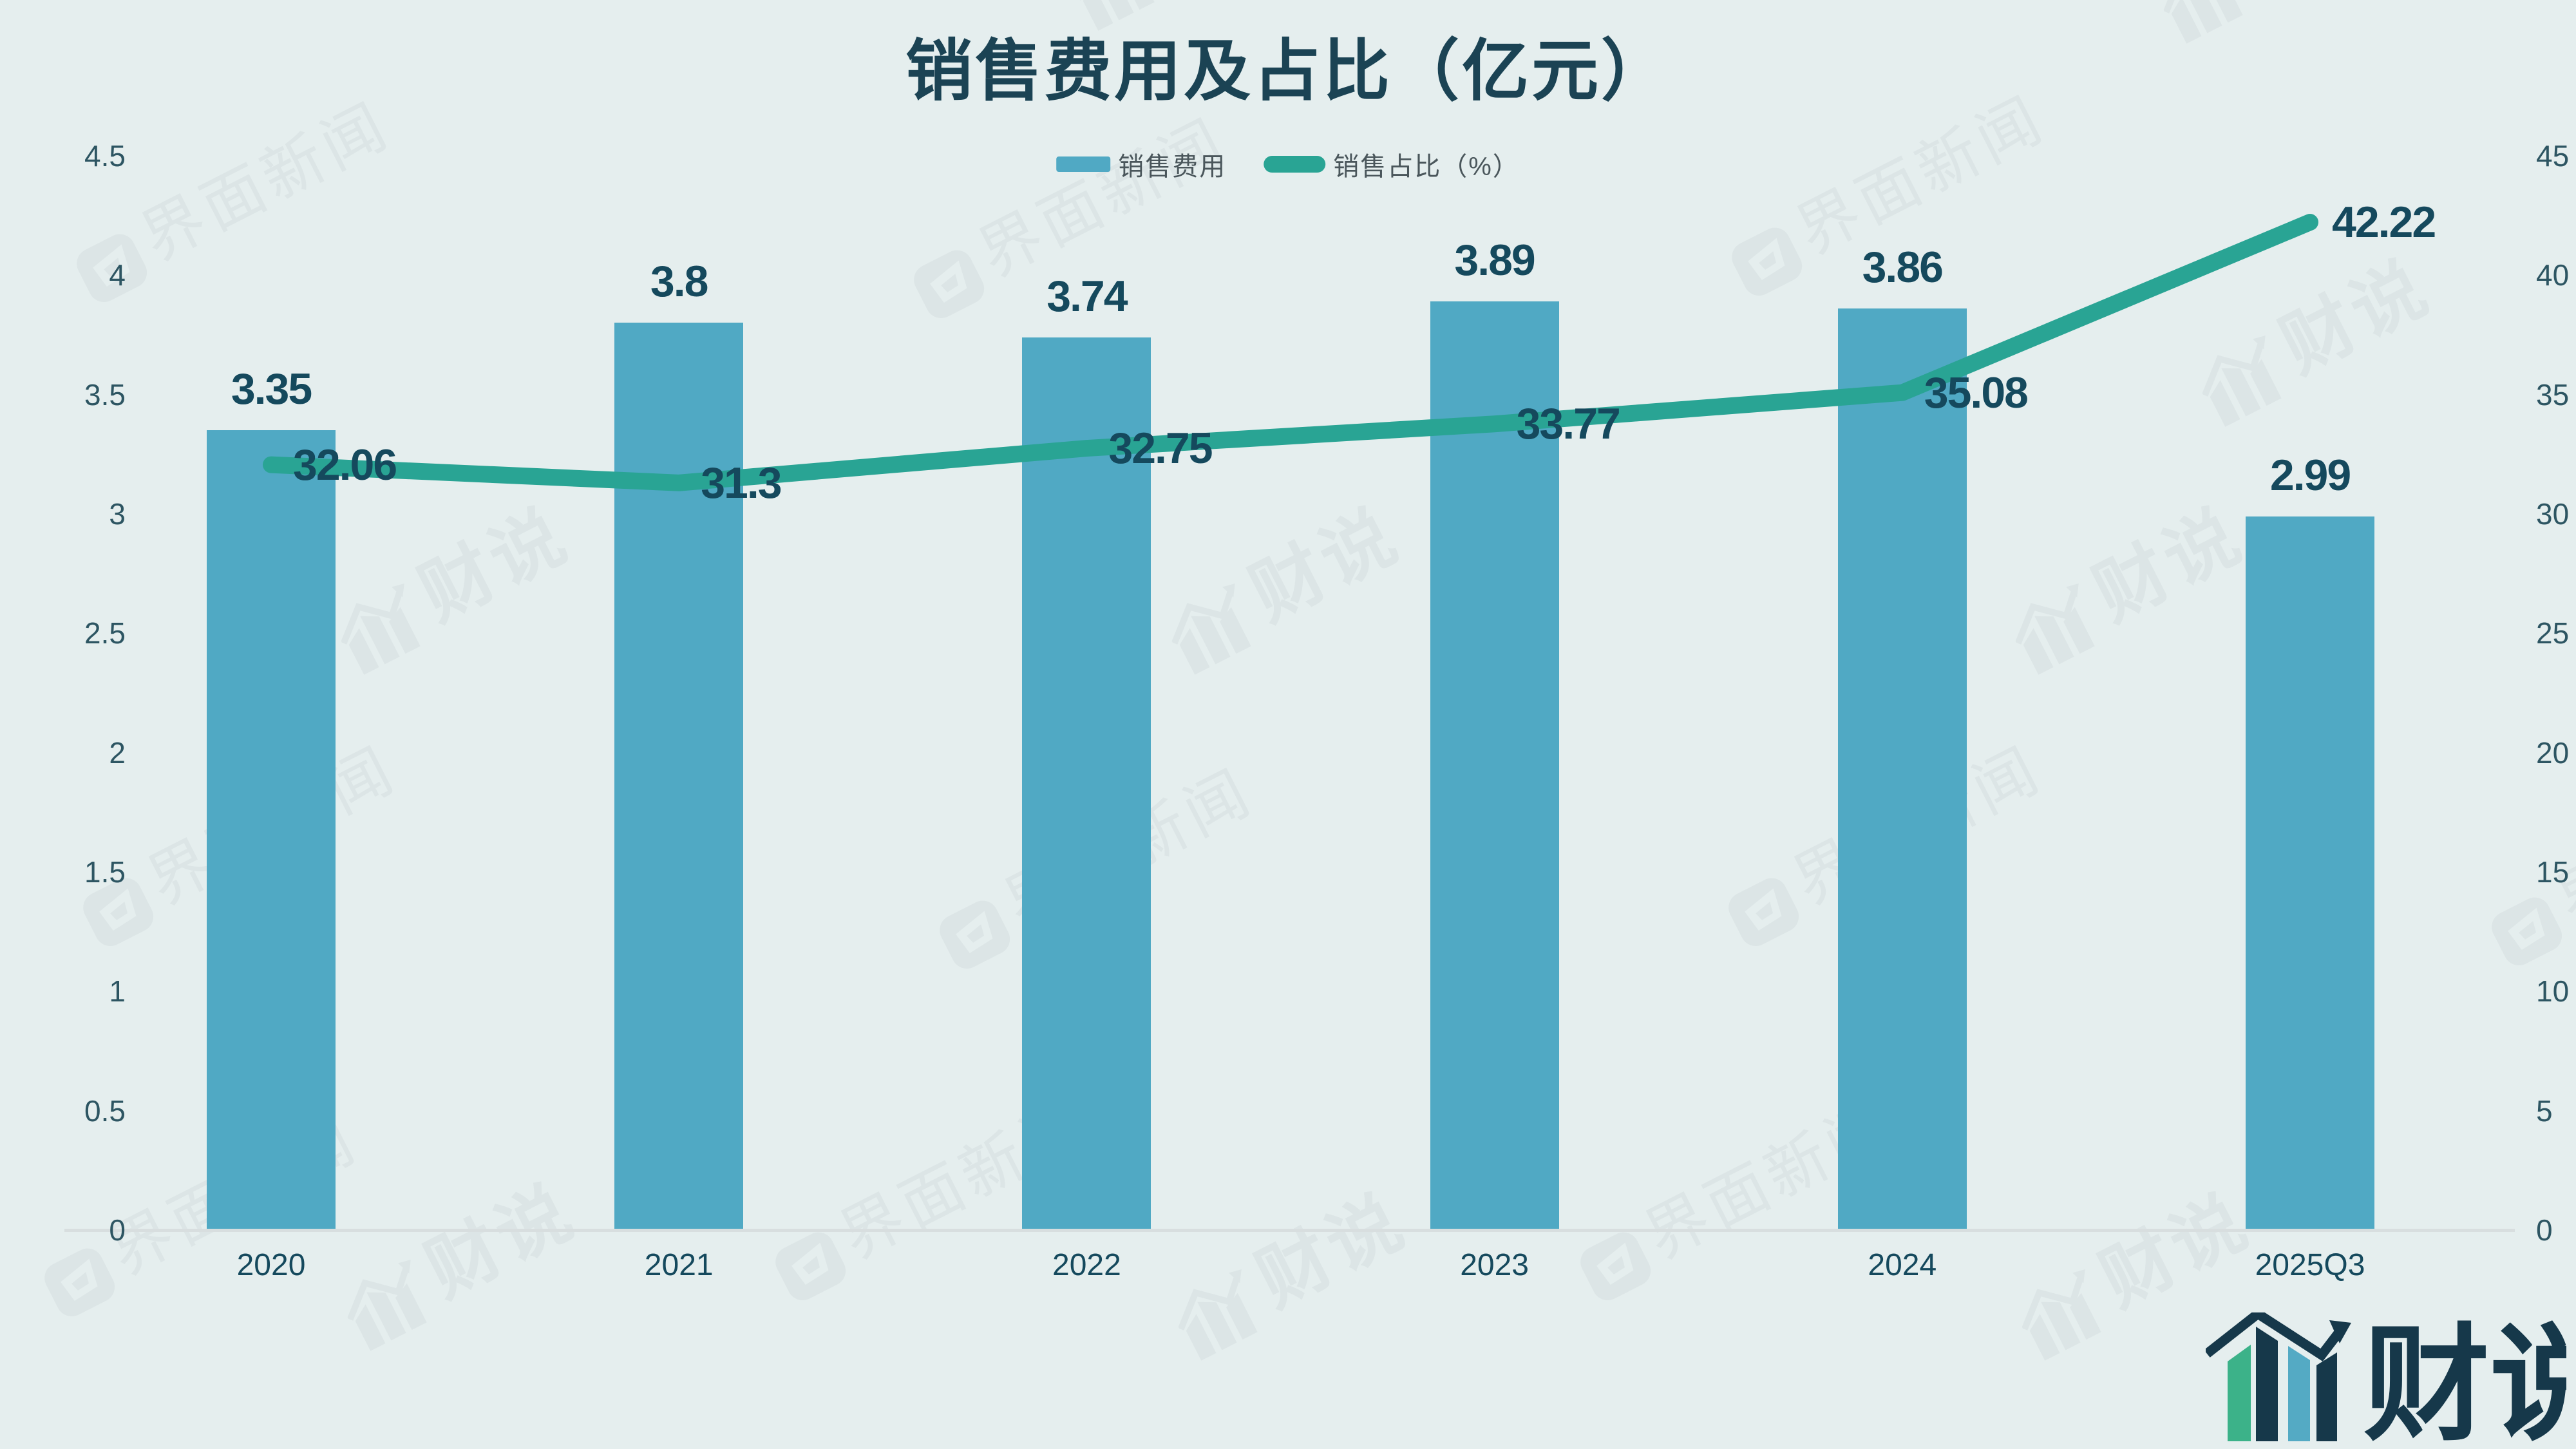 This screenshot has width=2576, height=1449. Describe the element at coordinates (1086, 1265) in the screenshot. I see `x-axis-label: 2022` at that location.